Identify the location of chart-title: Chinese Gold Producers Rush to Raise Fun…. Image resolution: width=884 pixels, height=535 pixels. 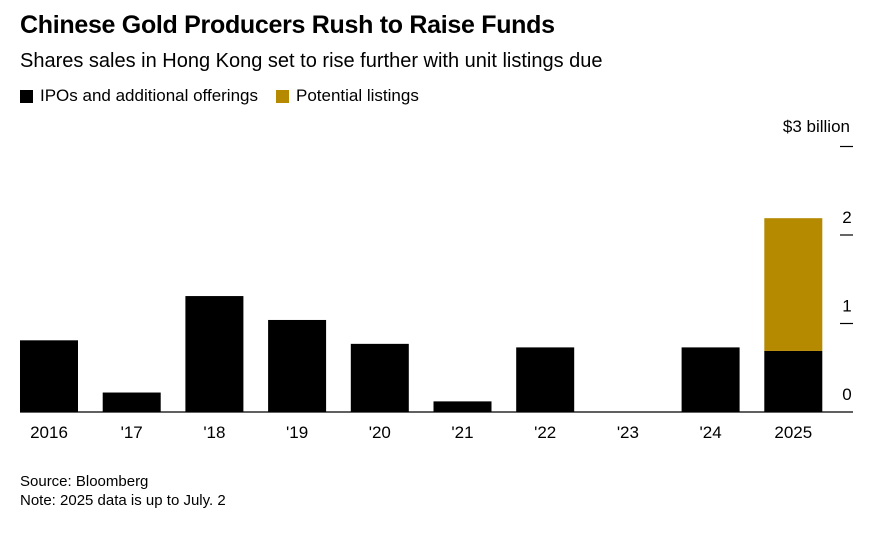
(287, 25).